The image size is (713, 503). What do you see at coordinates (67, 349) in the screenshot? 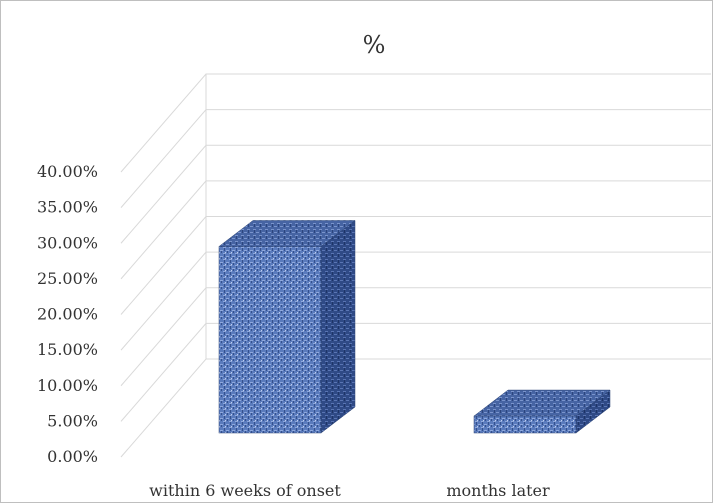
I see `y-tick-label: 15.00%` at bounding box center [67, 349].